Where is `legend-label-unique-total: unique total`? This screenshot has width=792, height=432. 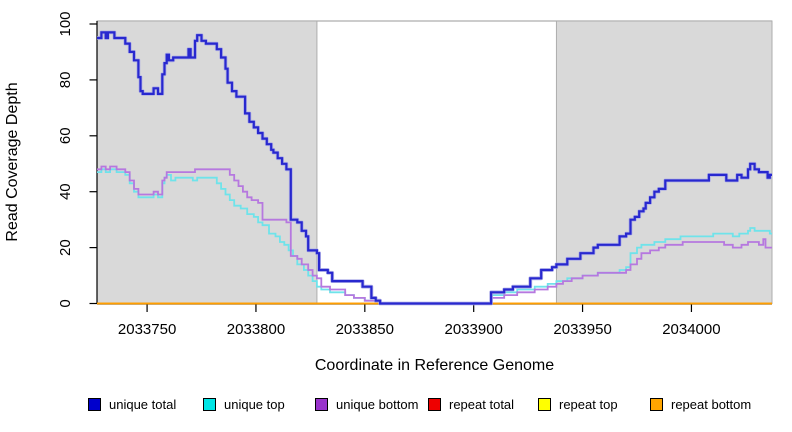 legend-label-unique-total: unique total is located at coordinates (143, 404).